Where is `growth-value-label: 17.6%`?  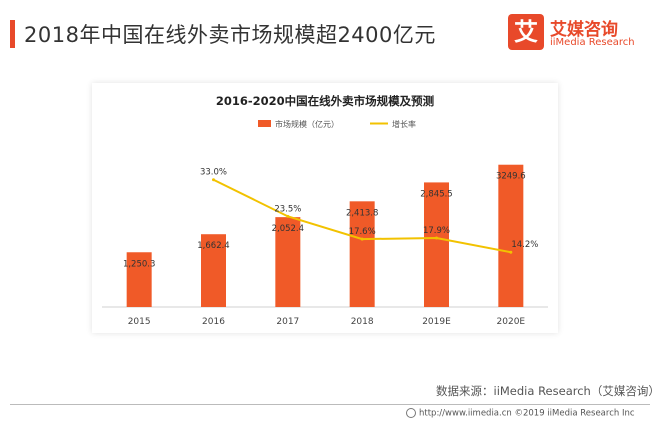 growth-value-label: 17.6% is located at coordinates (362, 232).